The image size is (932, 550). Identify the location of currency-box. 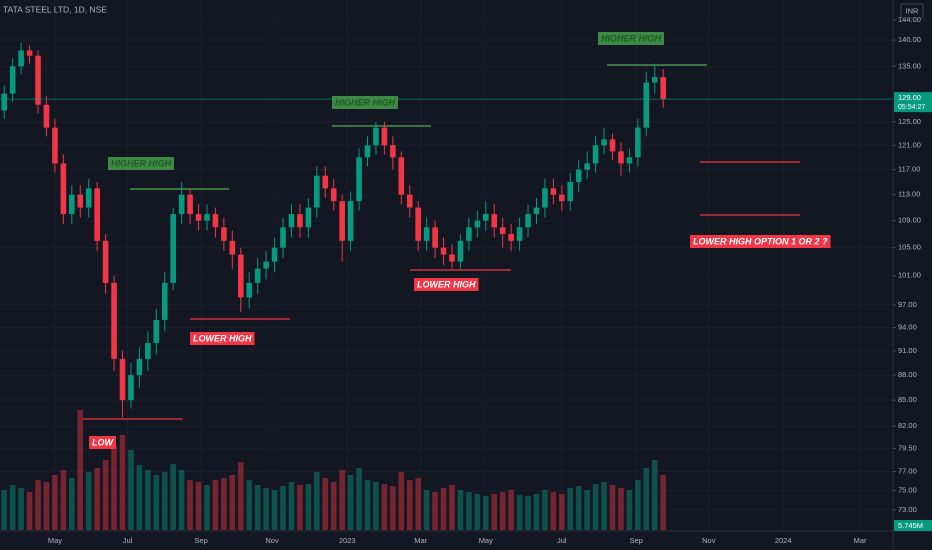
(912, 11).